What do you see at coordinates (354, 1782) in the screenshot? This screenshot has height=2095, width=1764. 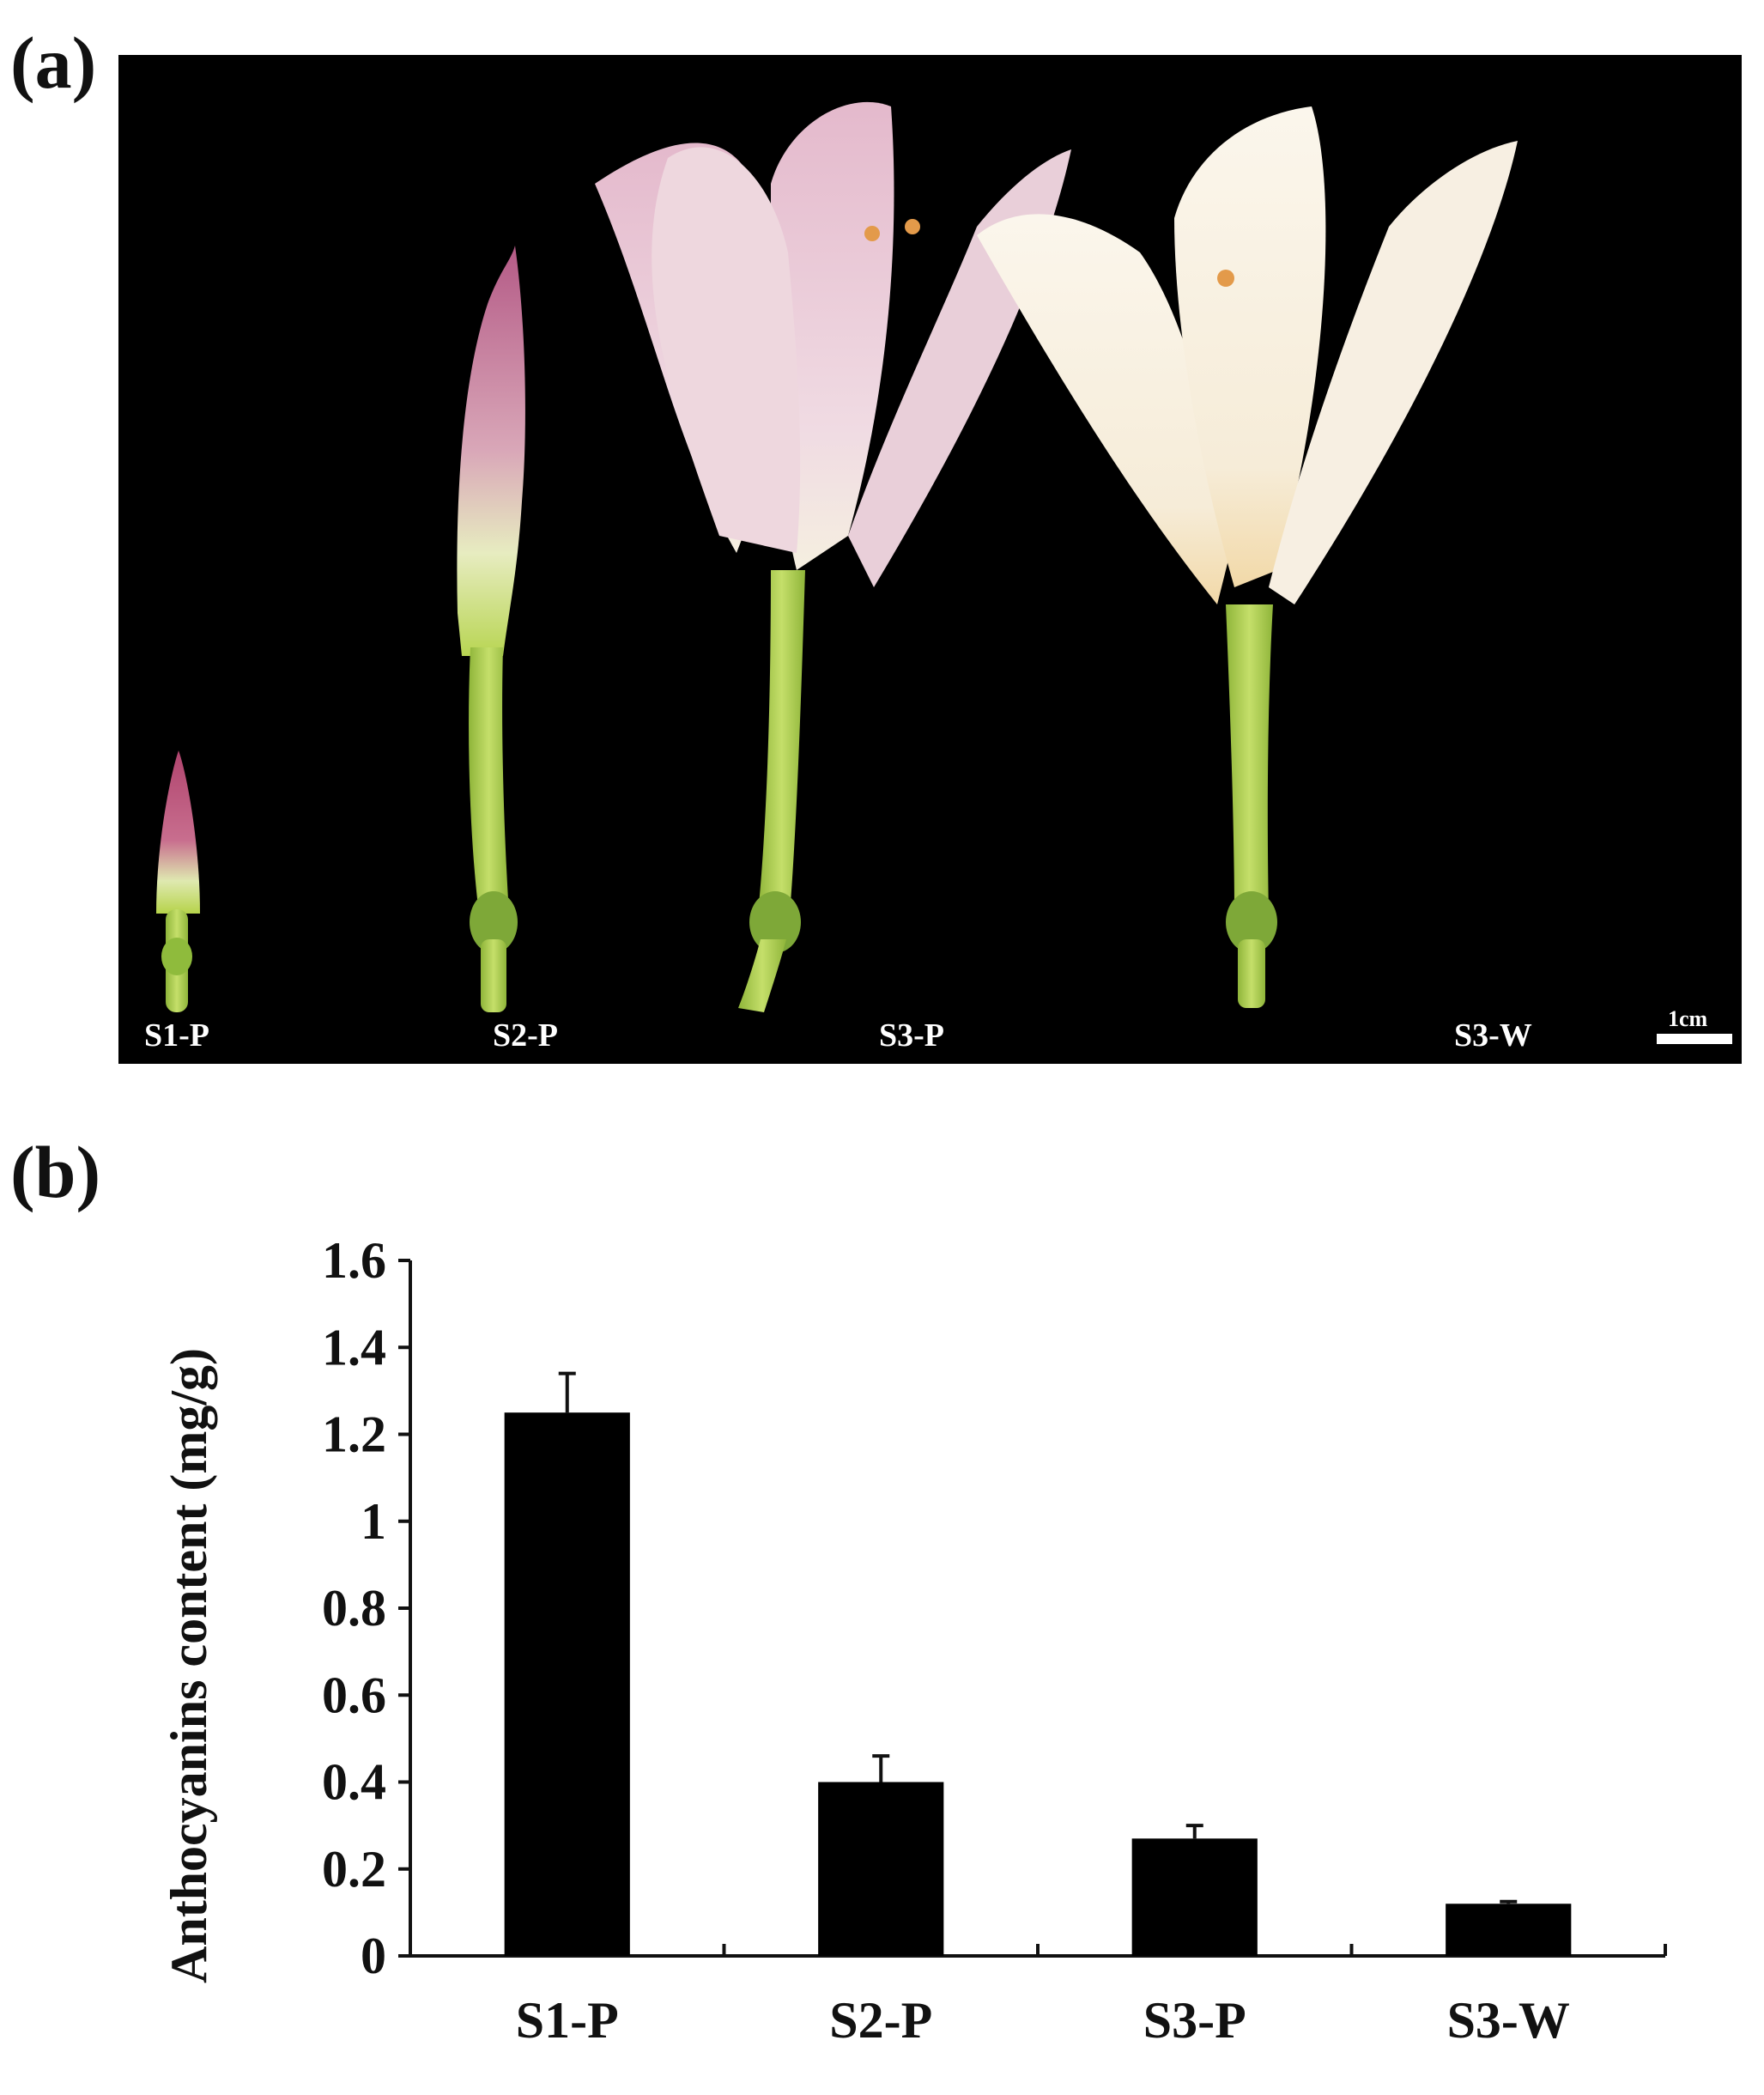 I see `y-tick-label: 0.4` at bounding box center [354, 1782].